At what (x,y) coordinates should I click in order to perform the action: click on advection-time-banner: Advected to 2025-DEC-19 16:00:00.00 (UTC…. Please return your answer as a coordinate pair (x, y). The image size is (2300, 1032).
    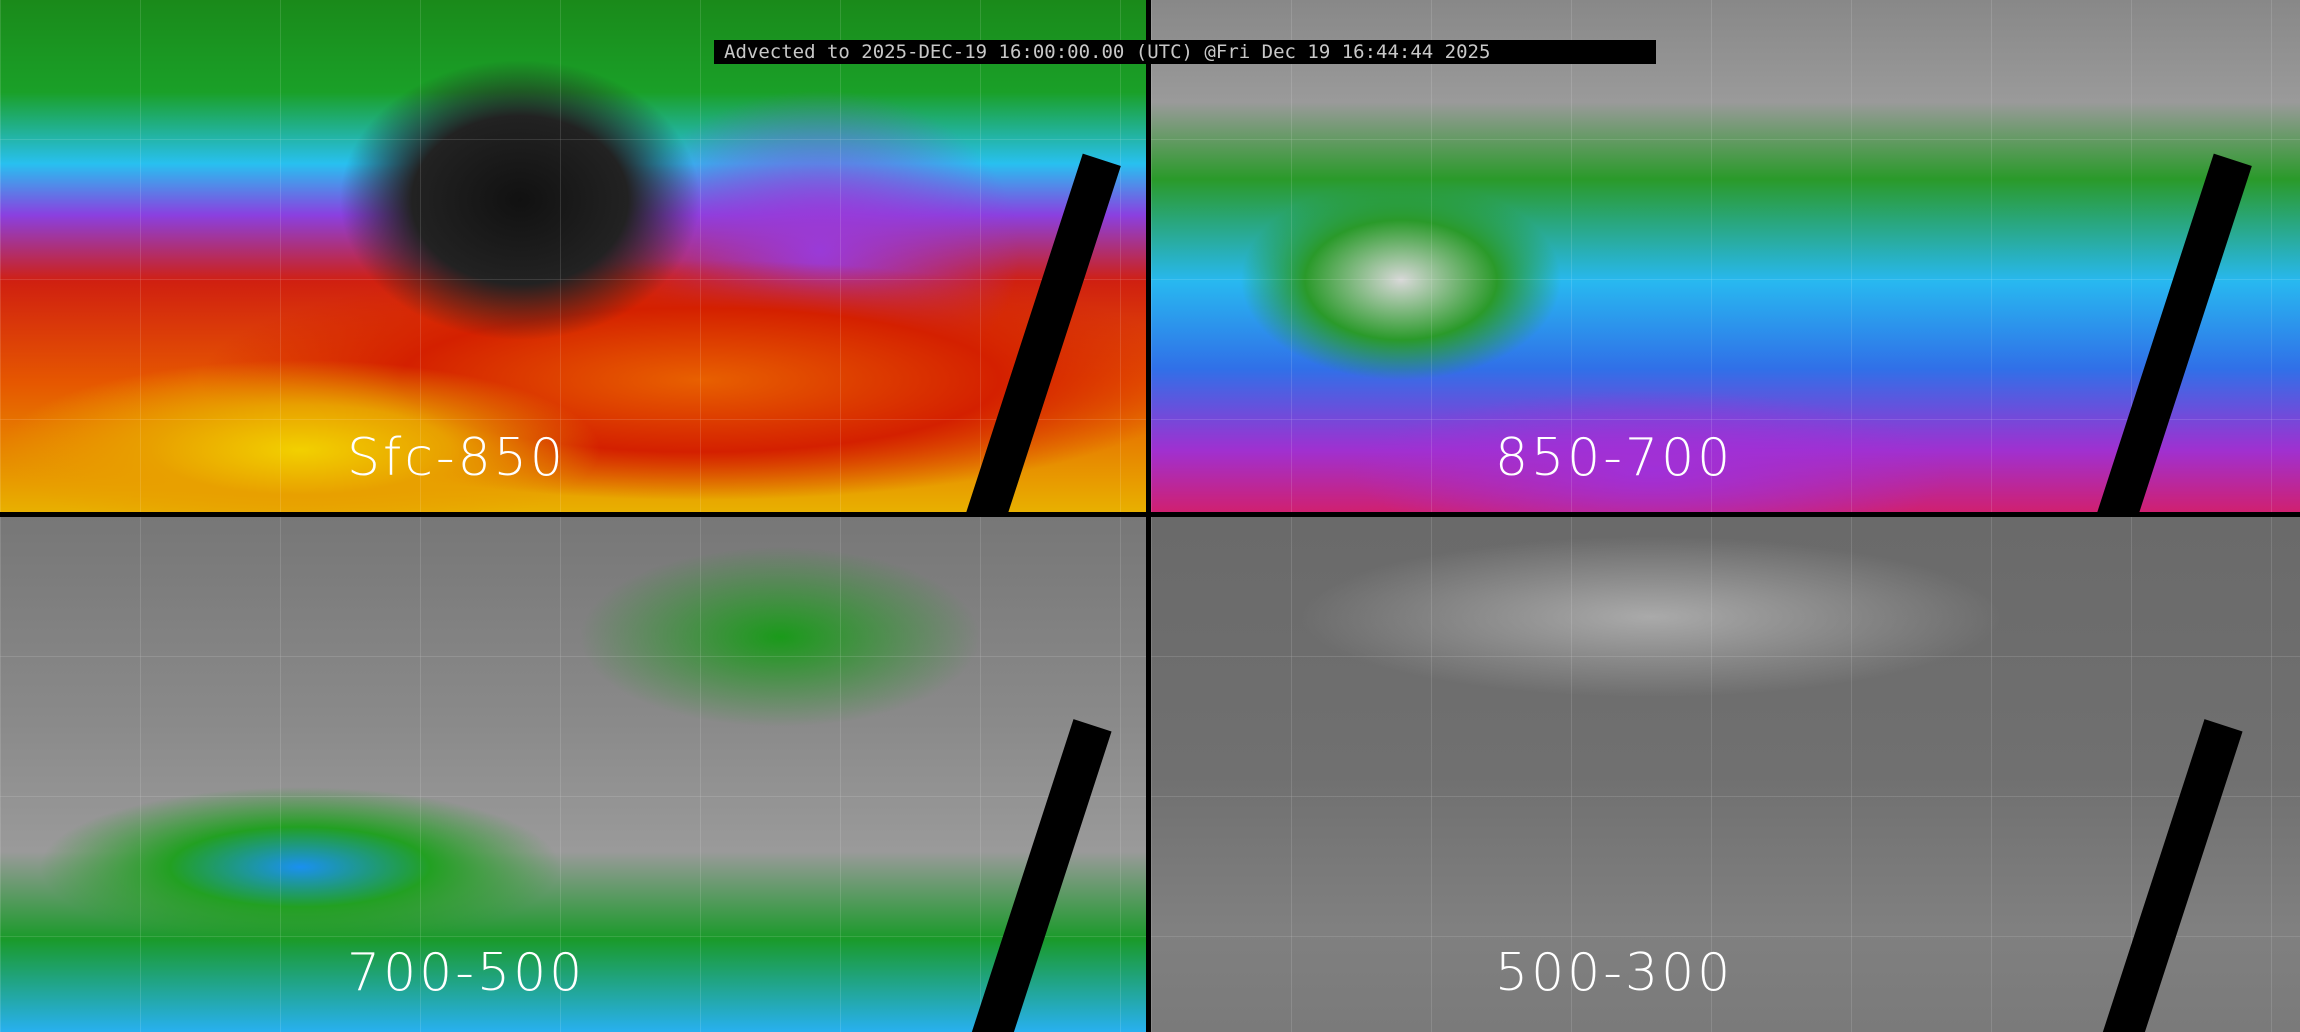
    Looking at the image, I should click on (1185, 52).